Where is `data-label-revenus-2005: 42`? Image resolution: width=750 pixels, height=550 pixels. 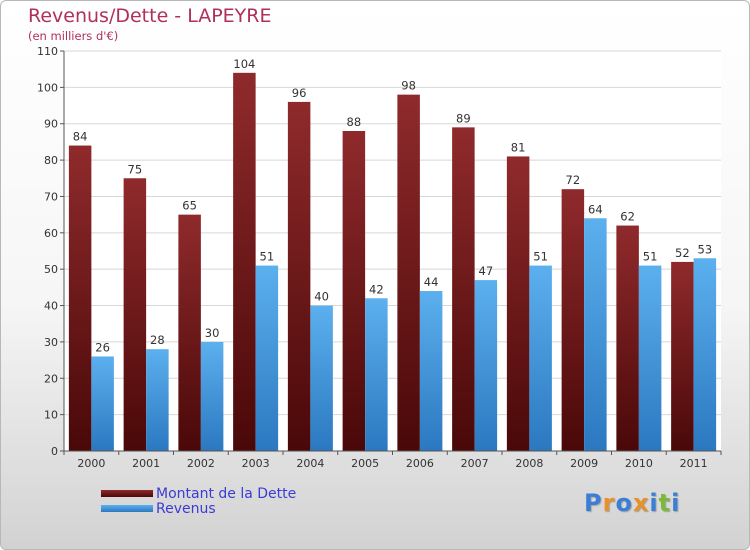
data-label-revenus-2005: 42 is located at coordinates (376, 289).